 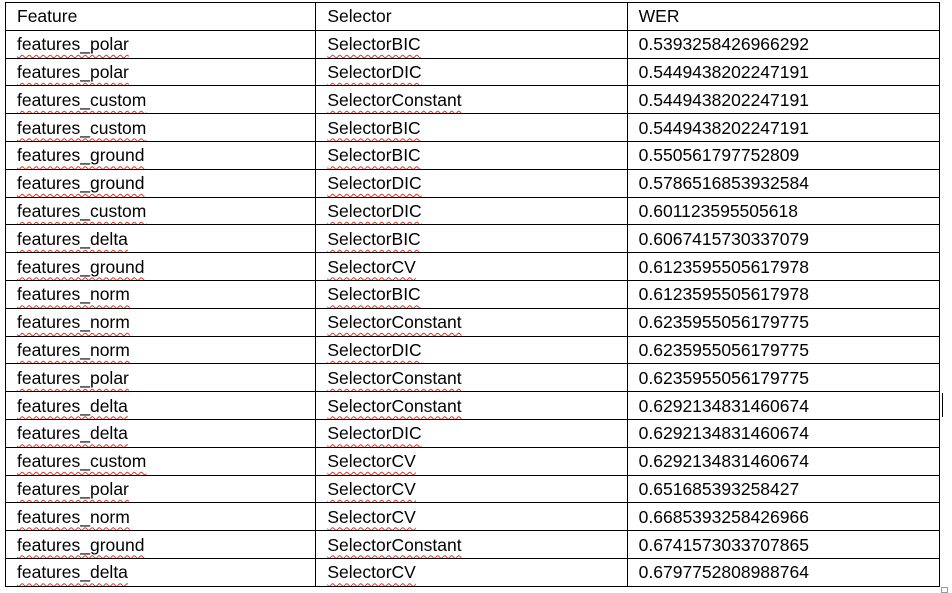 I want to click on wer-cell-text: 0.6797752808988764, so click(x=723, y=572).